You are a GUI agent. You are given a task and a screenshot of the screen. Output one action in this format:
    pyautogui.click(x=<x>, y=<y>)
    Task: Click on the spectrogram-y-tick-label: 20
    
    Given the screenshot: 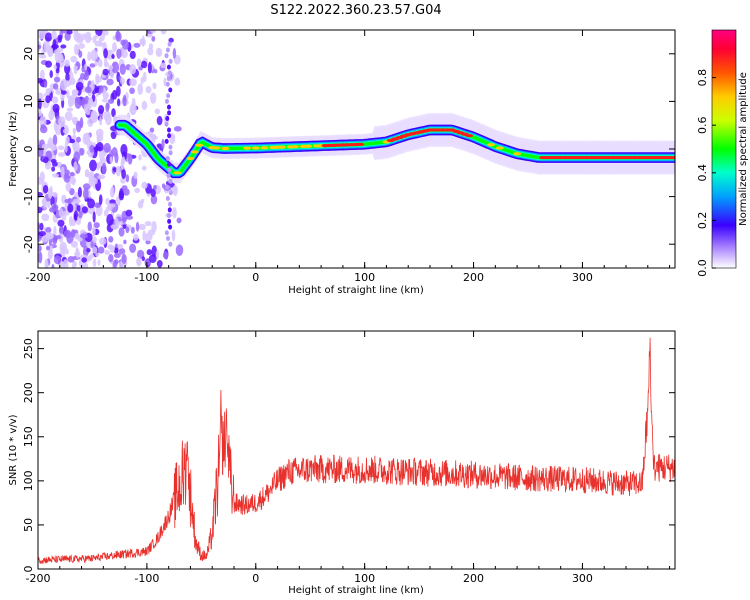 What is the action you would take?
    pyautogui.click(x=28, y=54)
    